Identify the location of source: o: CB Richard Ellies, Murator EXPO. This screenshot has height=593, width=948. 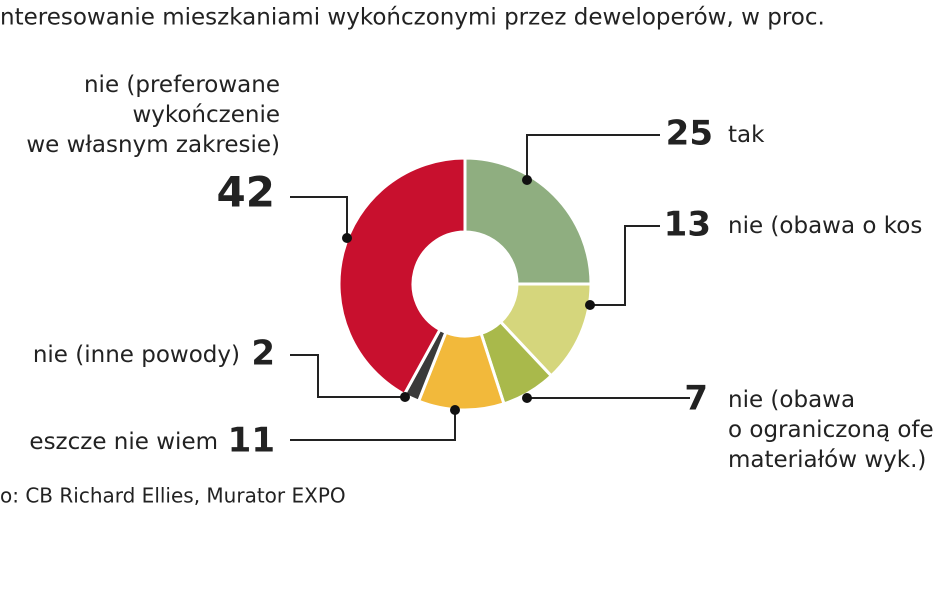
(173, 496).